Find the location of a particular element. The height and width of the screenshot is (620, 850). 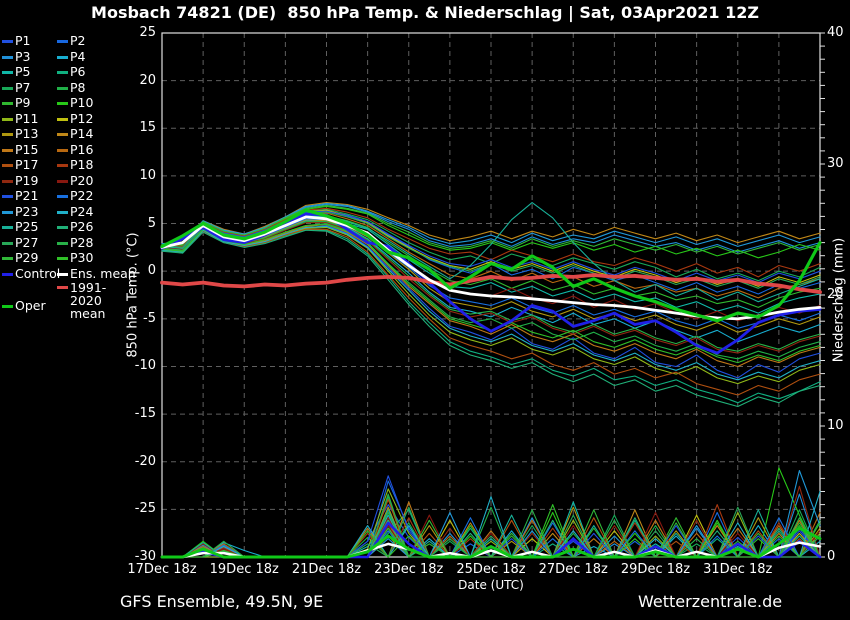

precip-tick-label: 20 is located at coordinates (835, 294).